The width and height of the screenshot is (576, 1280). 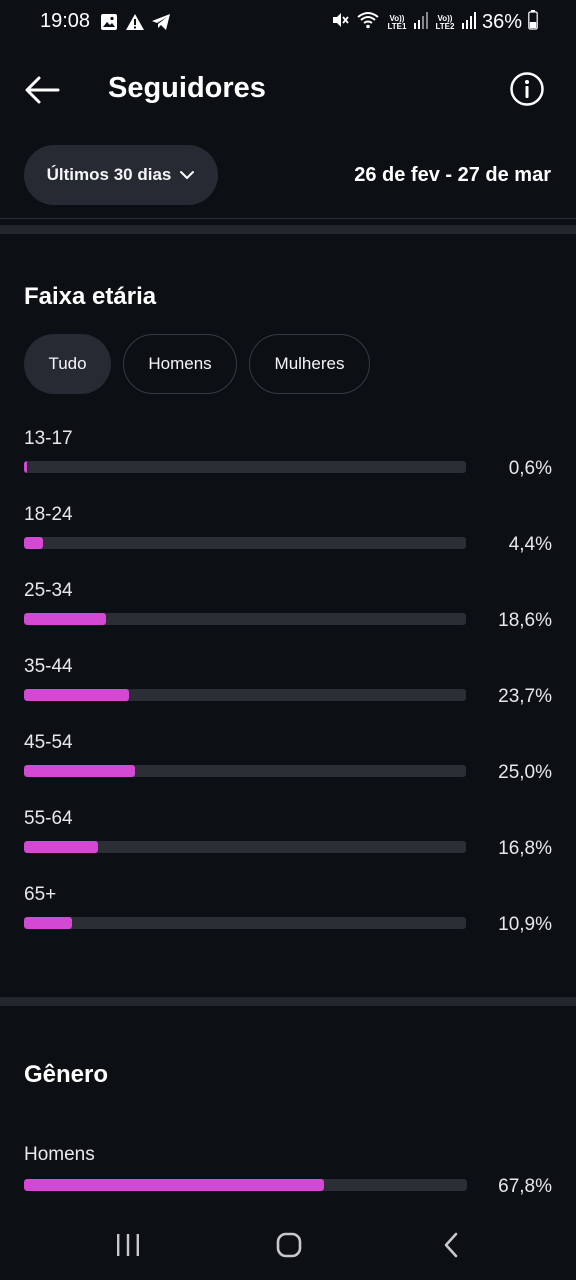 What do you see at coordinates (525, 772) in the screenshot?
I see `age-row-value: 25,0%` at bounding box center [525, 772].